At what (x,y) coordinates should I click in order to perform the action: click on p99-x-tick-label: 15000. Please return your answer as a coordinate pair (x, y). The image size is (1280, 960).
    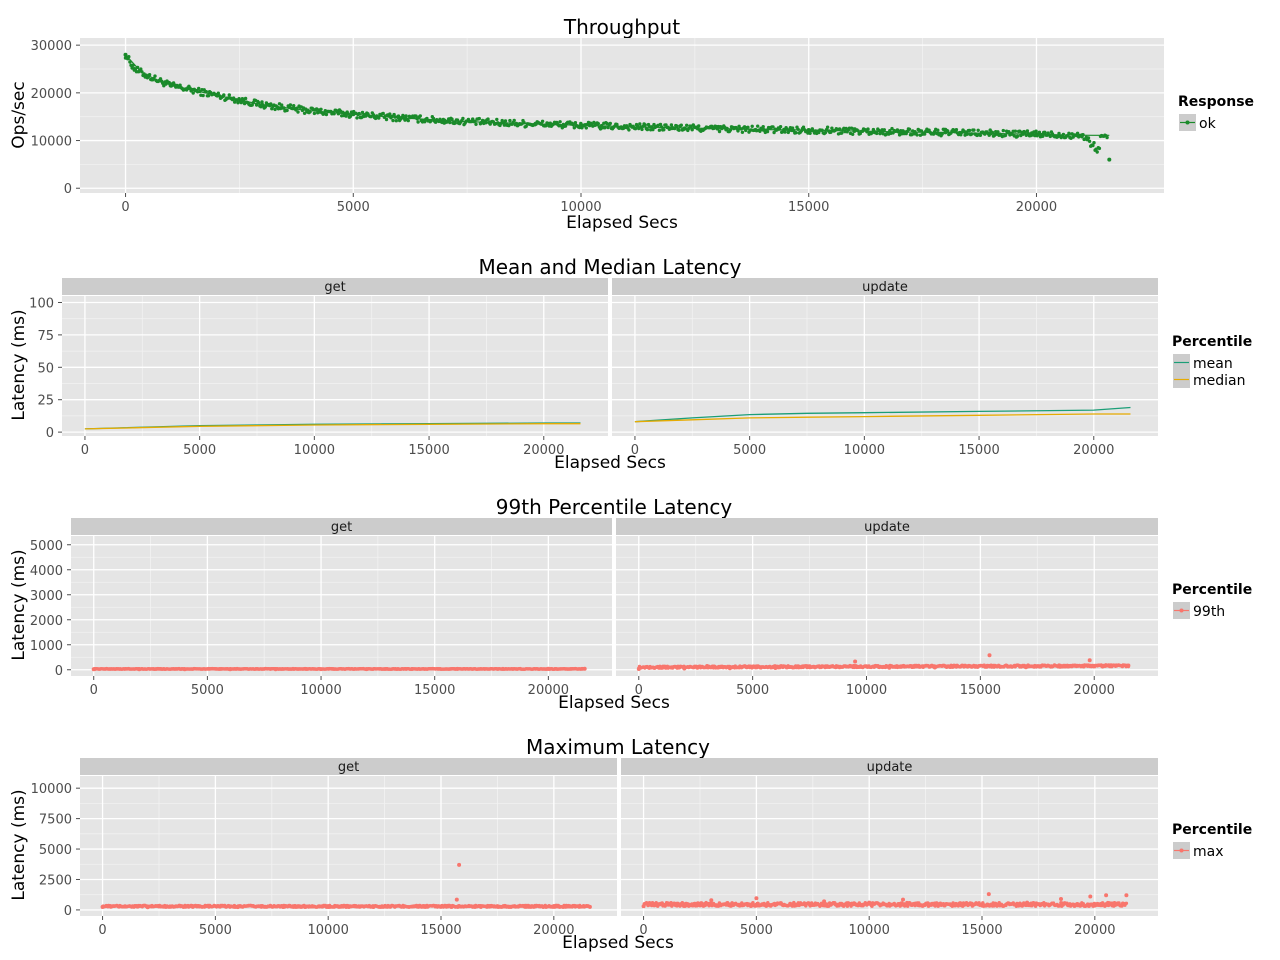
    Looking at the image, I should click on (980, 690).